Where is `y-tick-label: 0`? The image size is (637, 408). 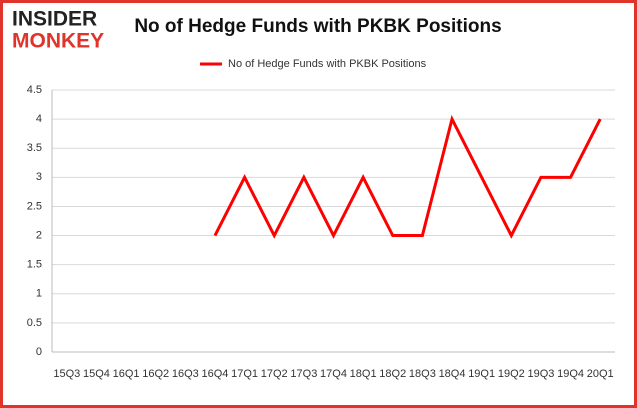
y-tick-label: 0 is located at coordinates (39, 352).